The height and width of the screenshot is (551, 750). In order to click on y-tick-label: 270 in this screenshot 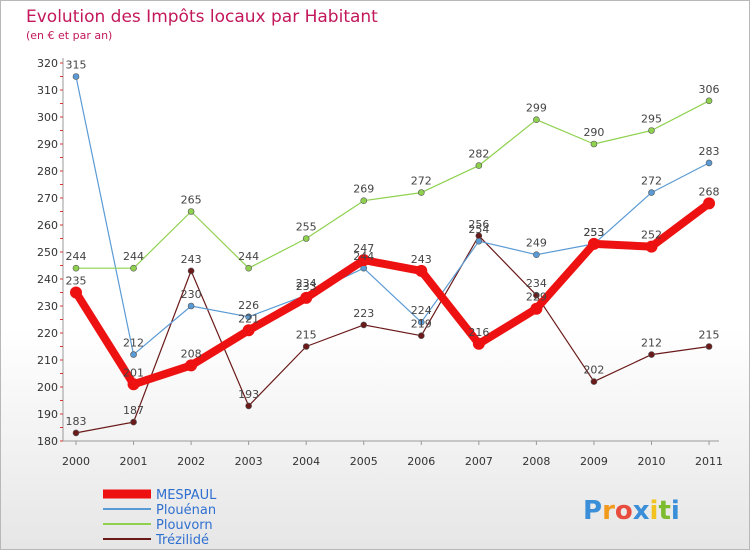, I will do `click(47, 198)`.